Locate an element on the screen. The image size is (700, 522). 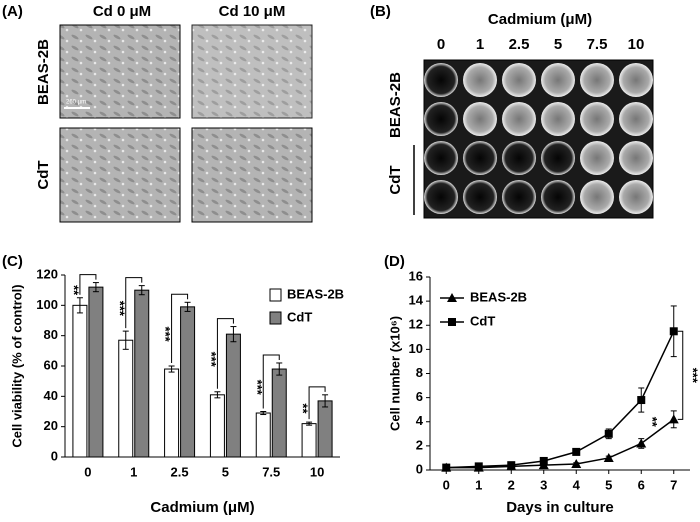
y-tick-label: 60 is located at coordinates (51, 364).